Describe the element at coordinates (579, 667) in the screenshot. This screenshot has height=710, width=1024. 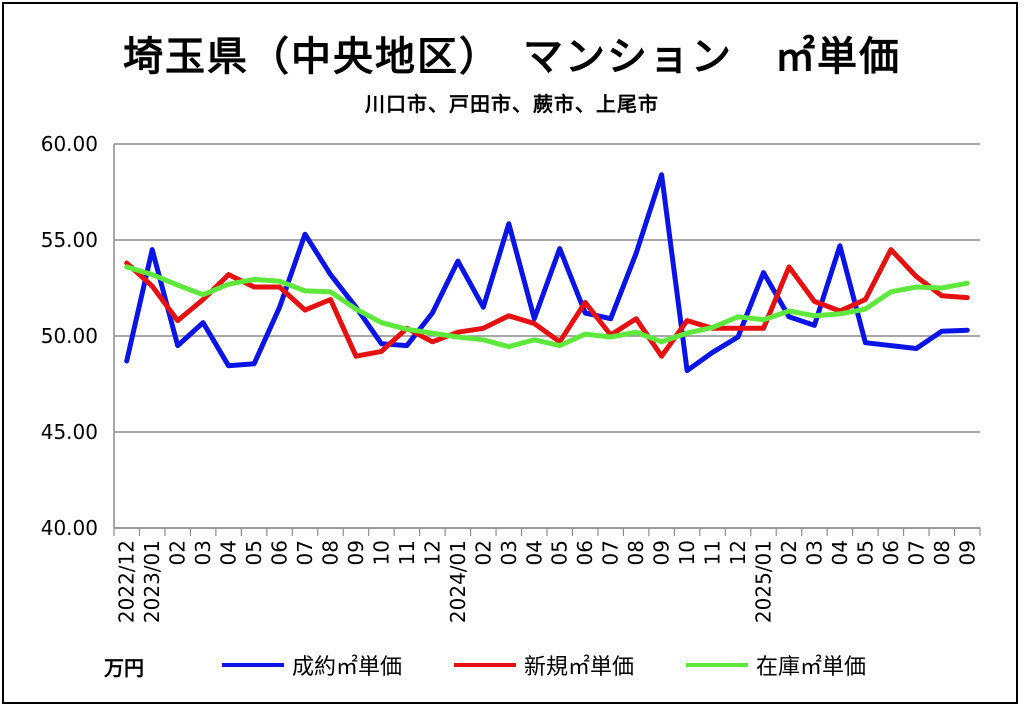
I see `legend-label-new: 新規㎡単価` at that location.